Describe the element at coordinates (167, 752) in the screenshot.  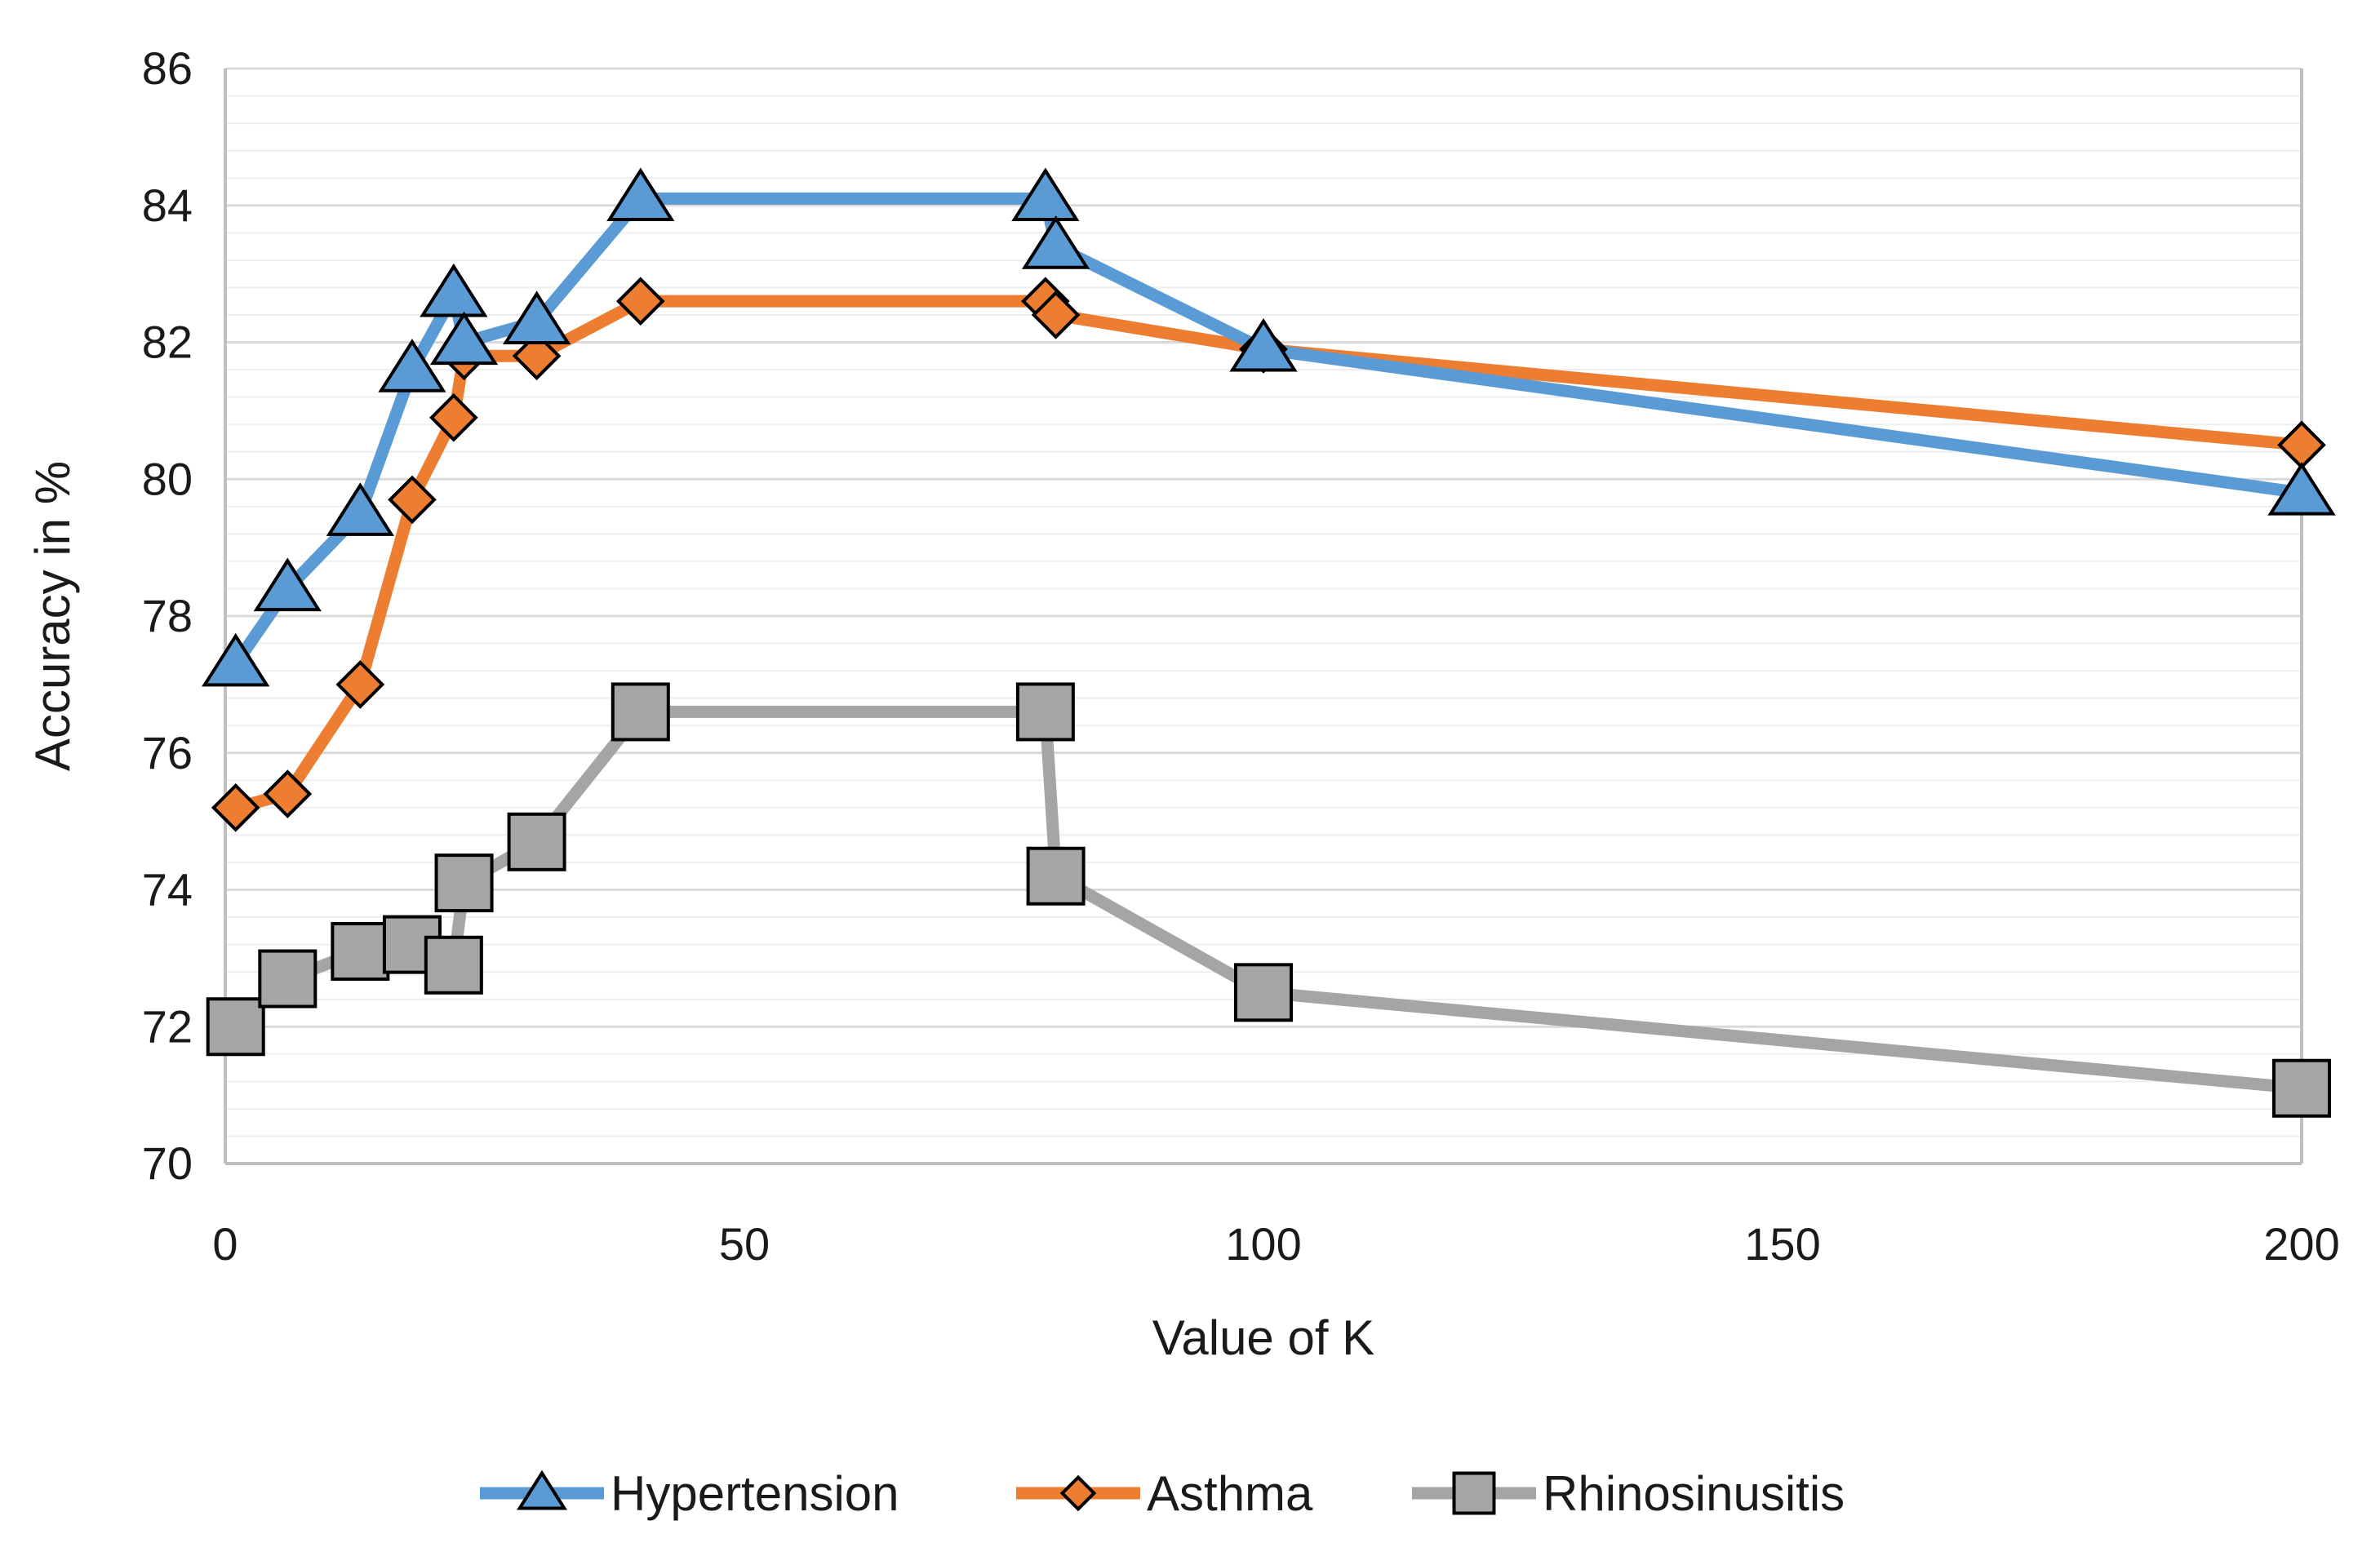
I see `y-tick-label: 76` at that location.